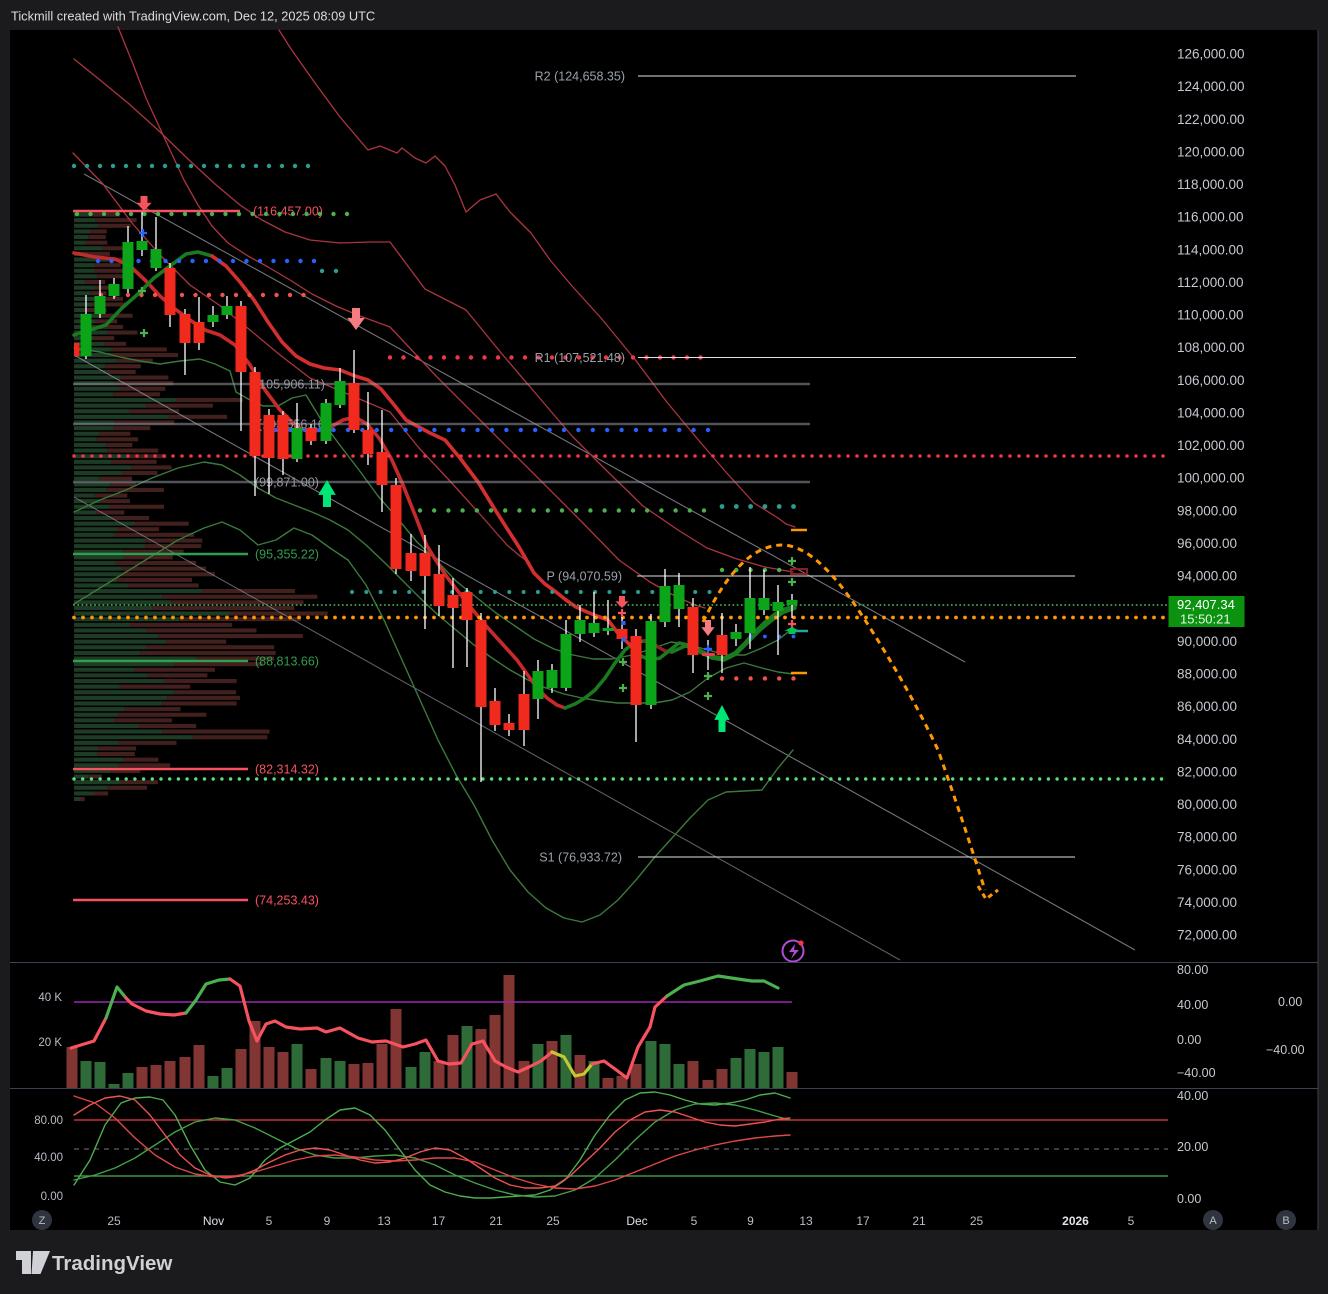 Image resolution: width=1328 pixels, height=1294 pixels. Describe the element at coordinates (50, 998) in the screenshot. I see `svg-text: 40 K` at that location.